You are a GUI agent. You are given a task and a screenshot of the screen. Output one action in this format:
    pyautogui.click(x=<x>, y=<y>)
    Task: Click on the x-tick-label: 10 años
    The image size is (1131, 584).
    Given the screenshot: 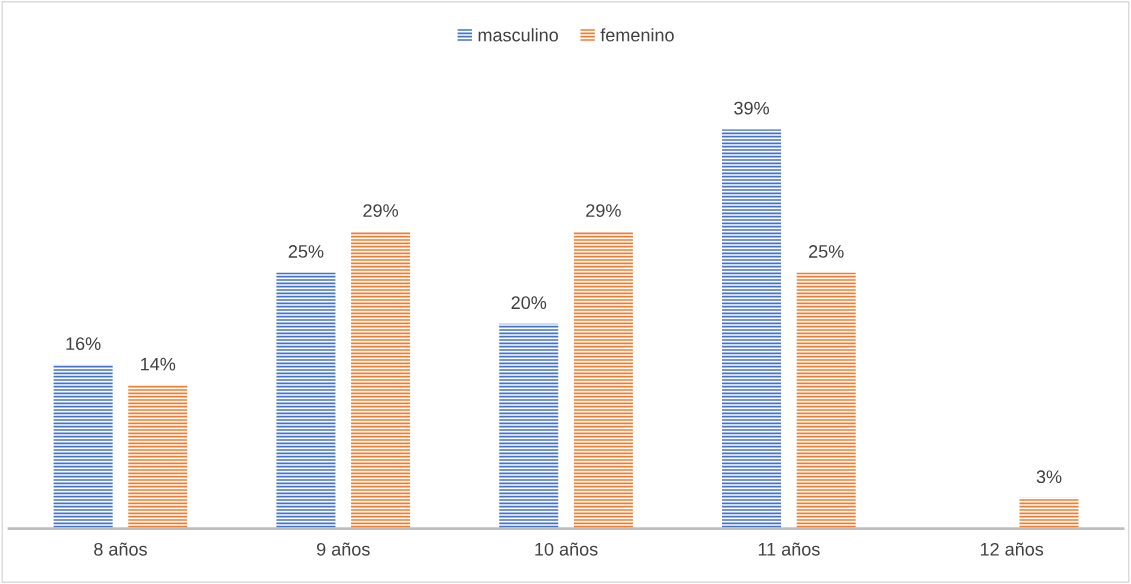 What is the action you would take?
    pyautogui.click(x=566, y=549)
    